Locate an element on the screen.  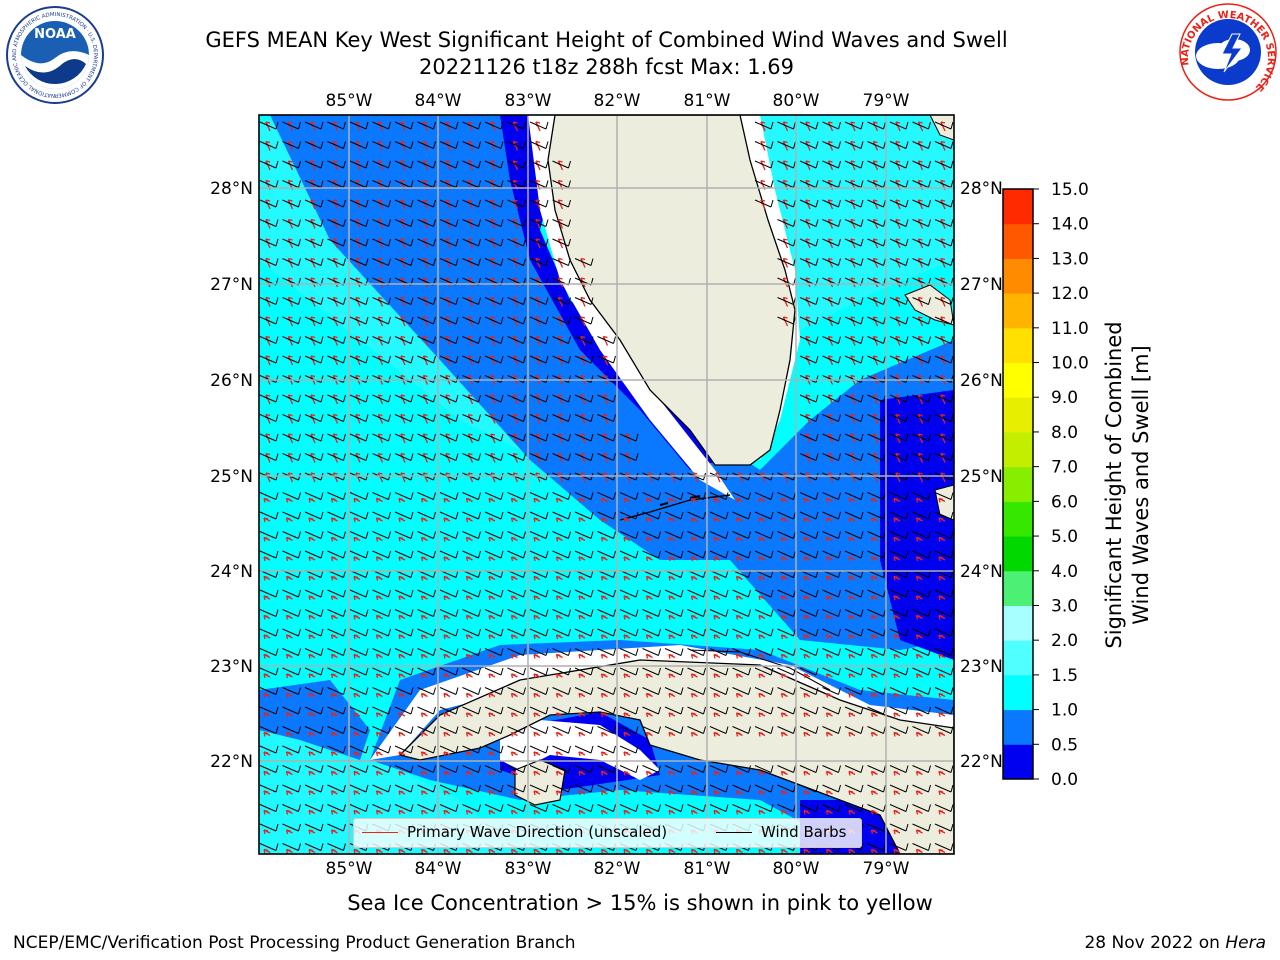
lon-label-top: 82°W is located at coordinates (617, 101).